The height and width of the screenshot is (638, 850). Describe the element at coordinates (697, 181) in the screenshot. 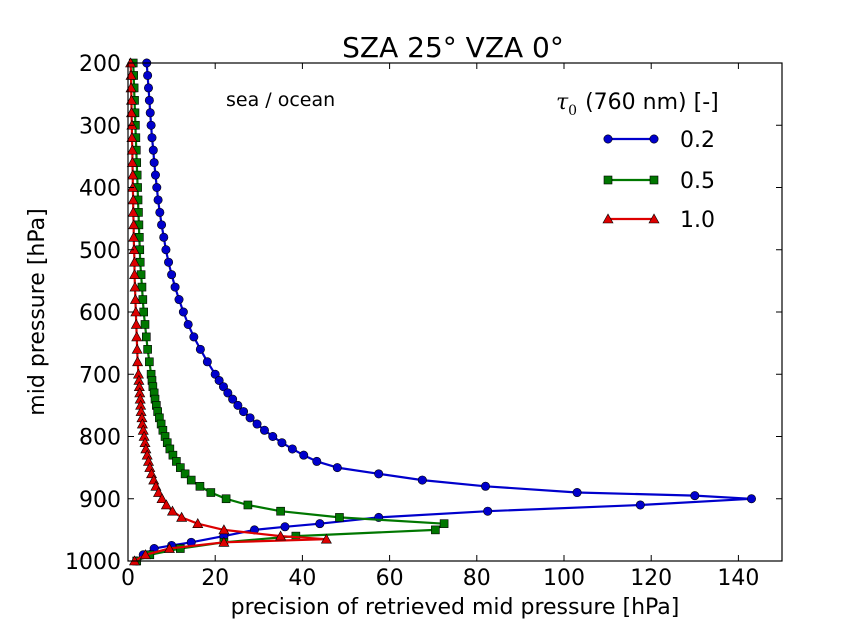

I see `legend-label: 0.5` at that location.